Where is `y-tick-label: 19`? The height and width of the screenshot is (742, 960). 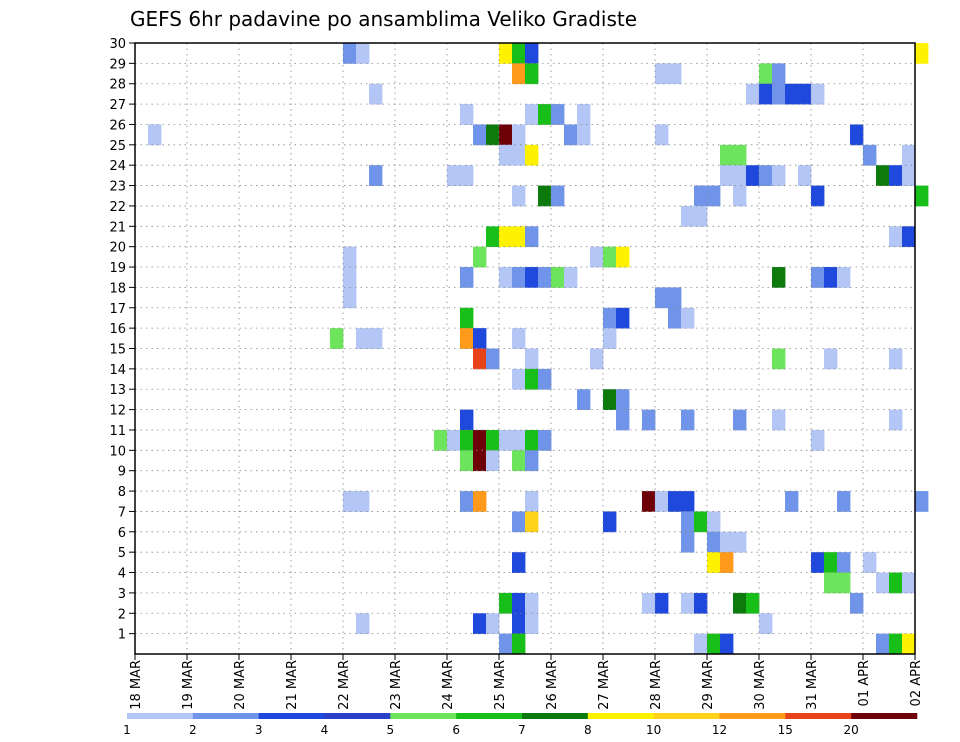 y-tick-label: 19 is located at coordinates (117, 268).